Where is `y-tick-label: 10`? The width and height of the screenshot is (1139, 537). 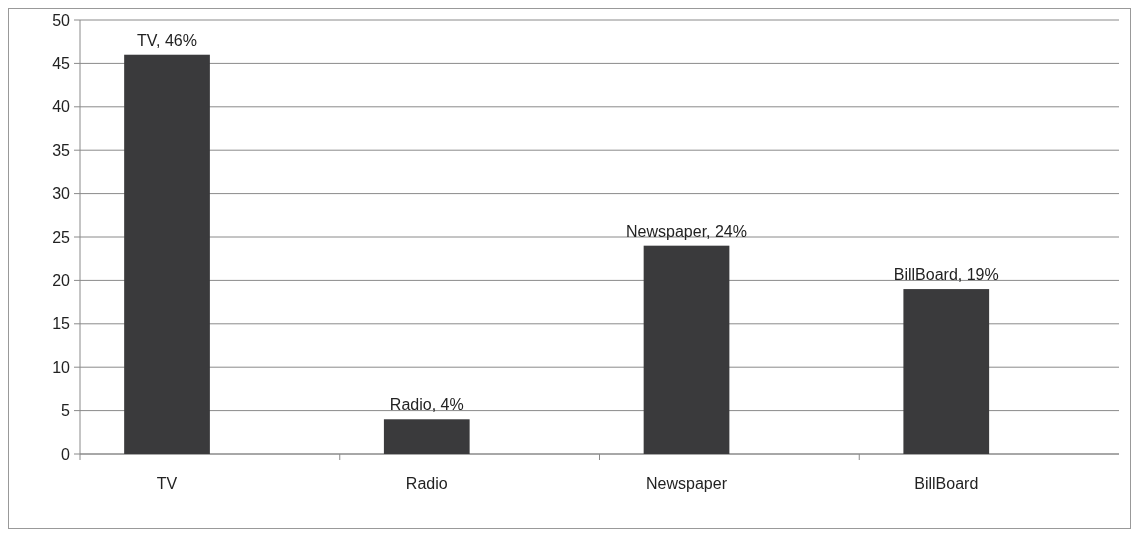 y-tick-label: 10 is located at coordinates (61, 367).